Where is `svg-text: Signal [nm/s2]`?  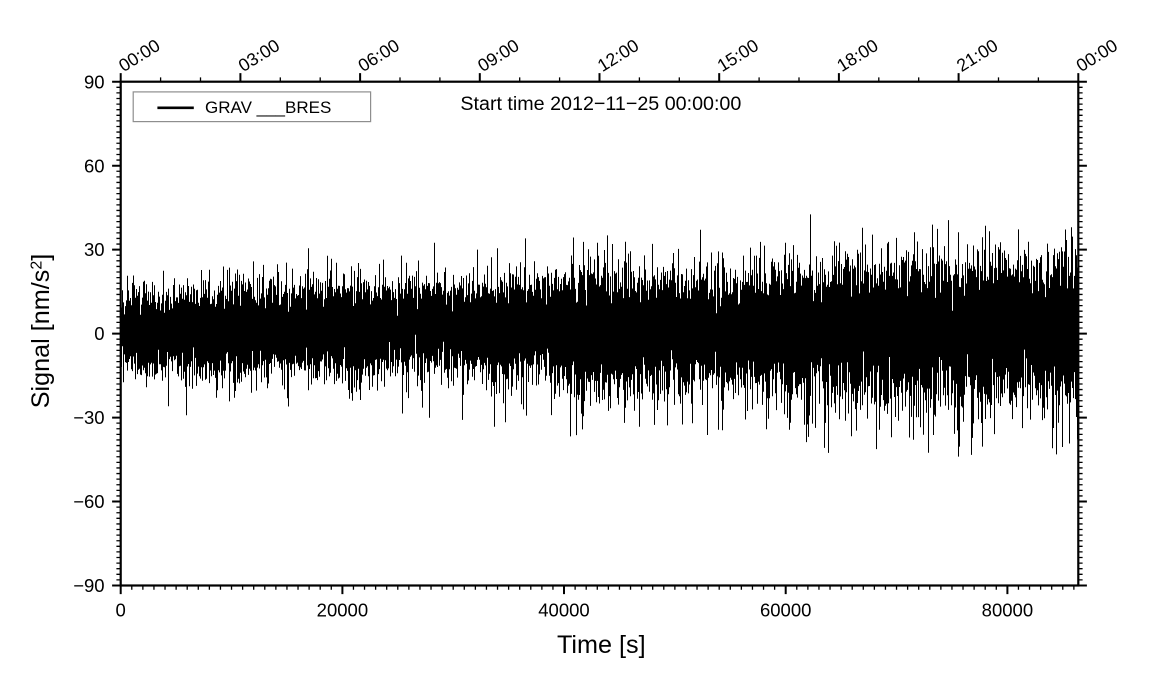
svg-text: Signal [nm/s2] is located at coordinates (41, 331).